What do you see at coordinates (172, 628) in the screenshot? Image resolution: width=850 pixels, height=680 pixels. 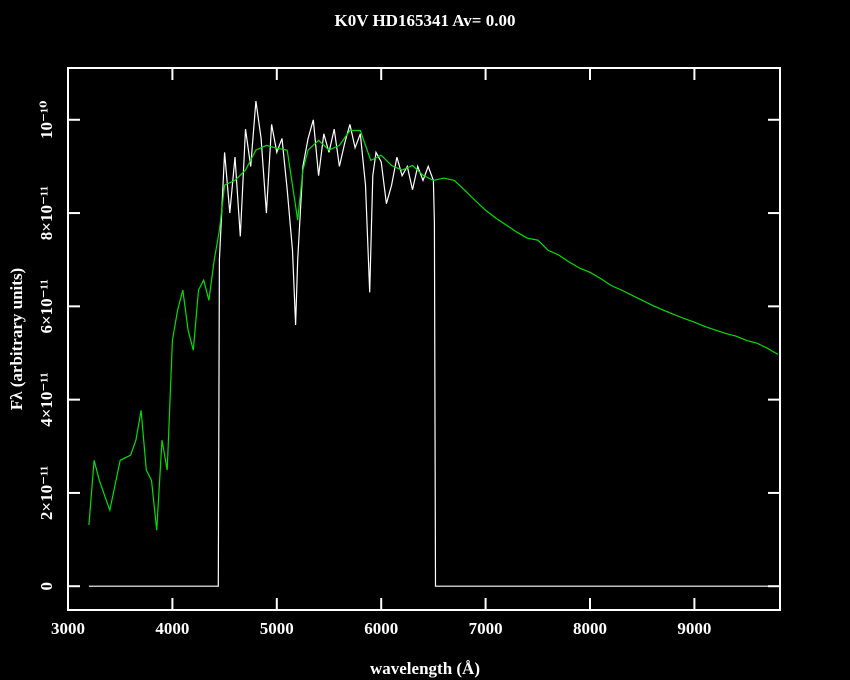 I see `x-tick-label: 4000` at bounding box center [172, 628].